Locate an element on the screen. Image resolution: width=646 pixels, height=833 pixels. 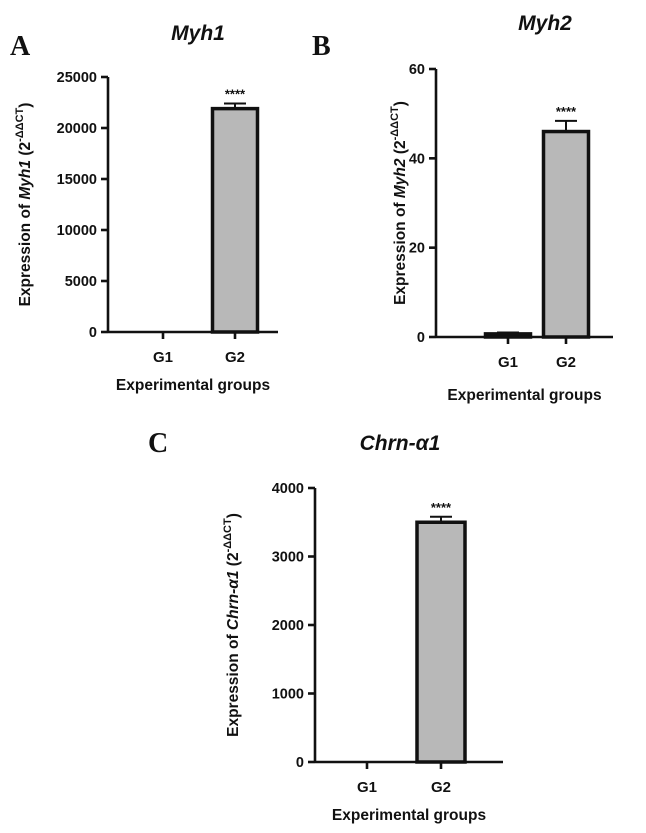
chart-title: Myh2 is located at coordinates (545, 23).